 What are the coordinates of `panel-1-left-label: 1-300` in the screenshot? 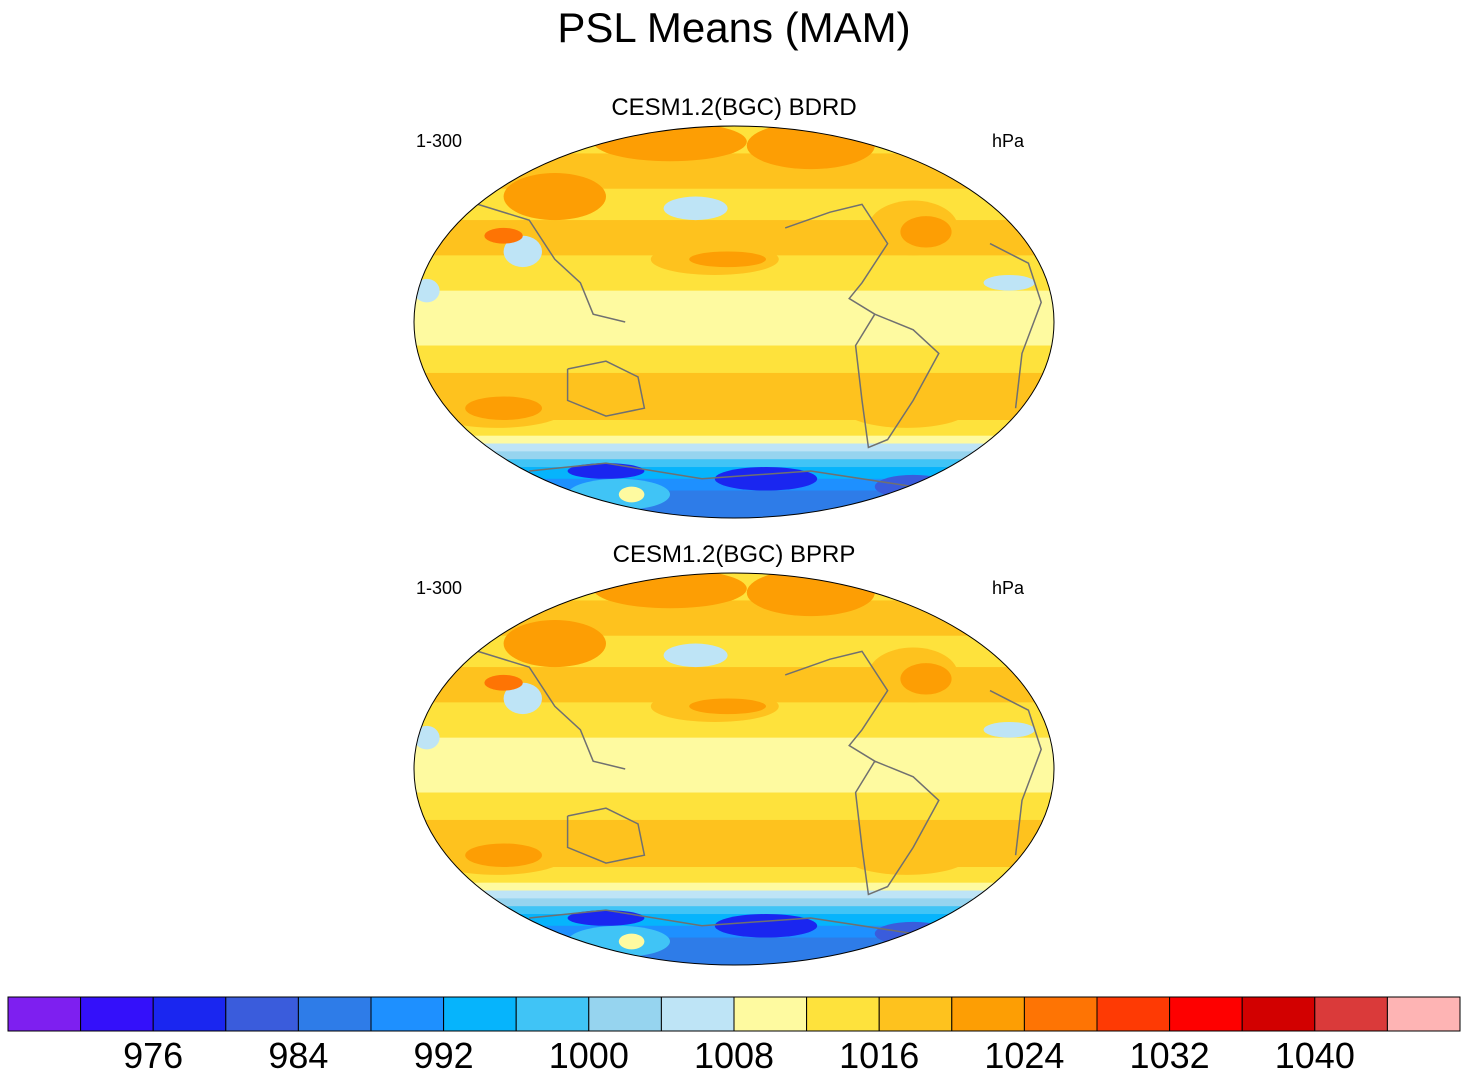 It's located at (439, 141).